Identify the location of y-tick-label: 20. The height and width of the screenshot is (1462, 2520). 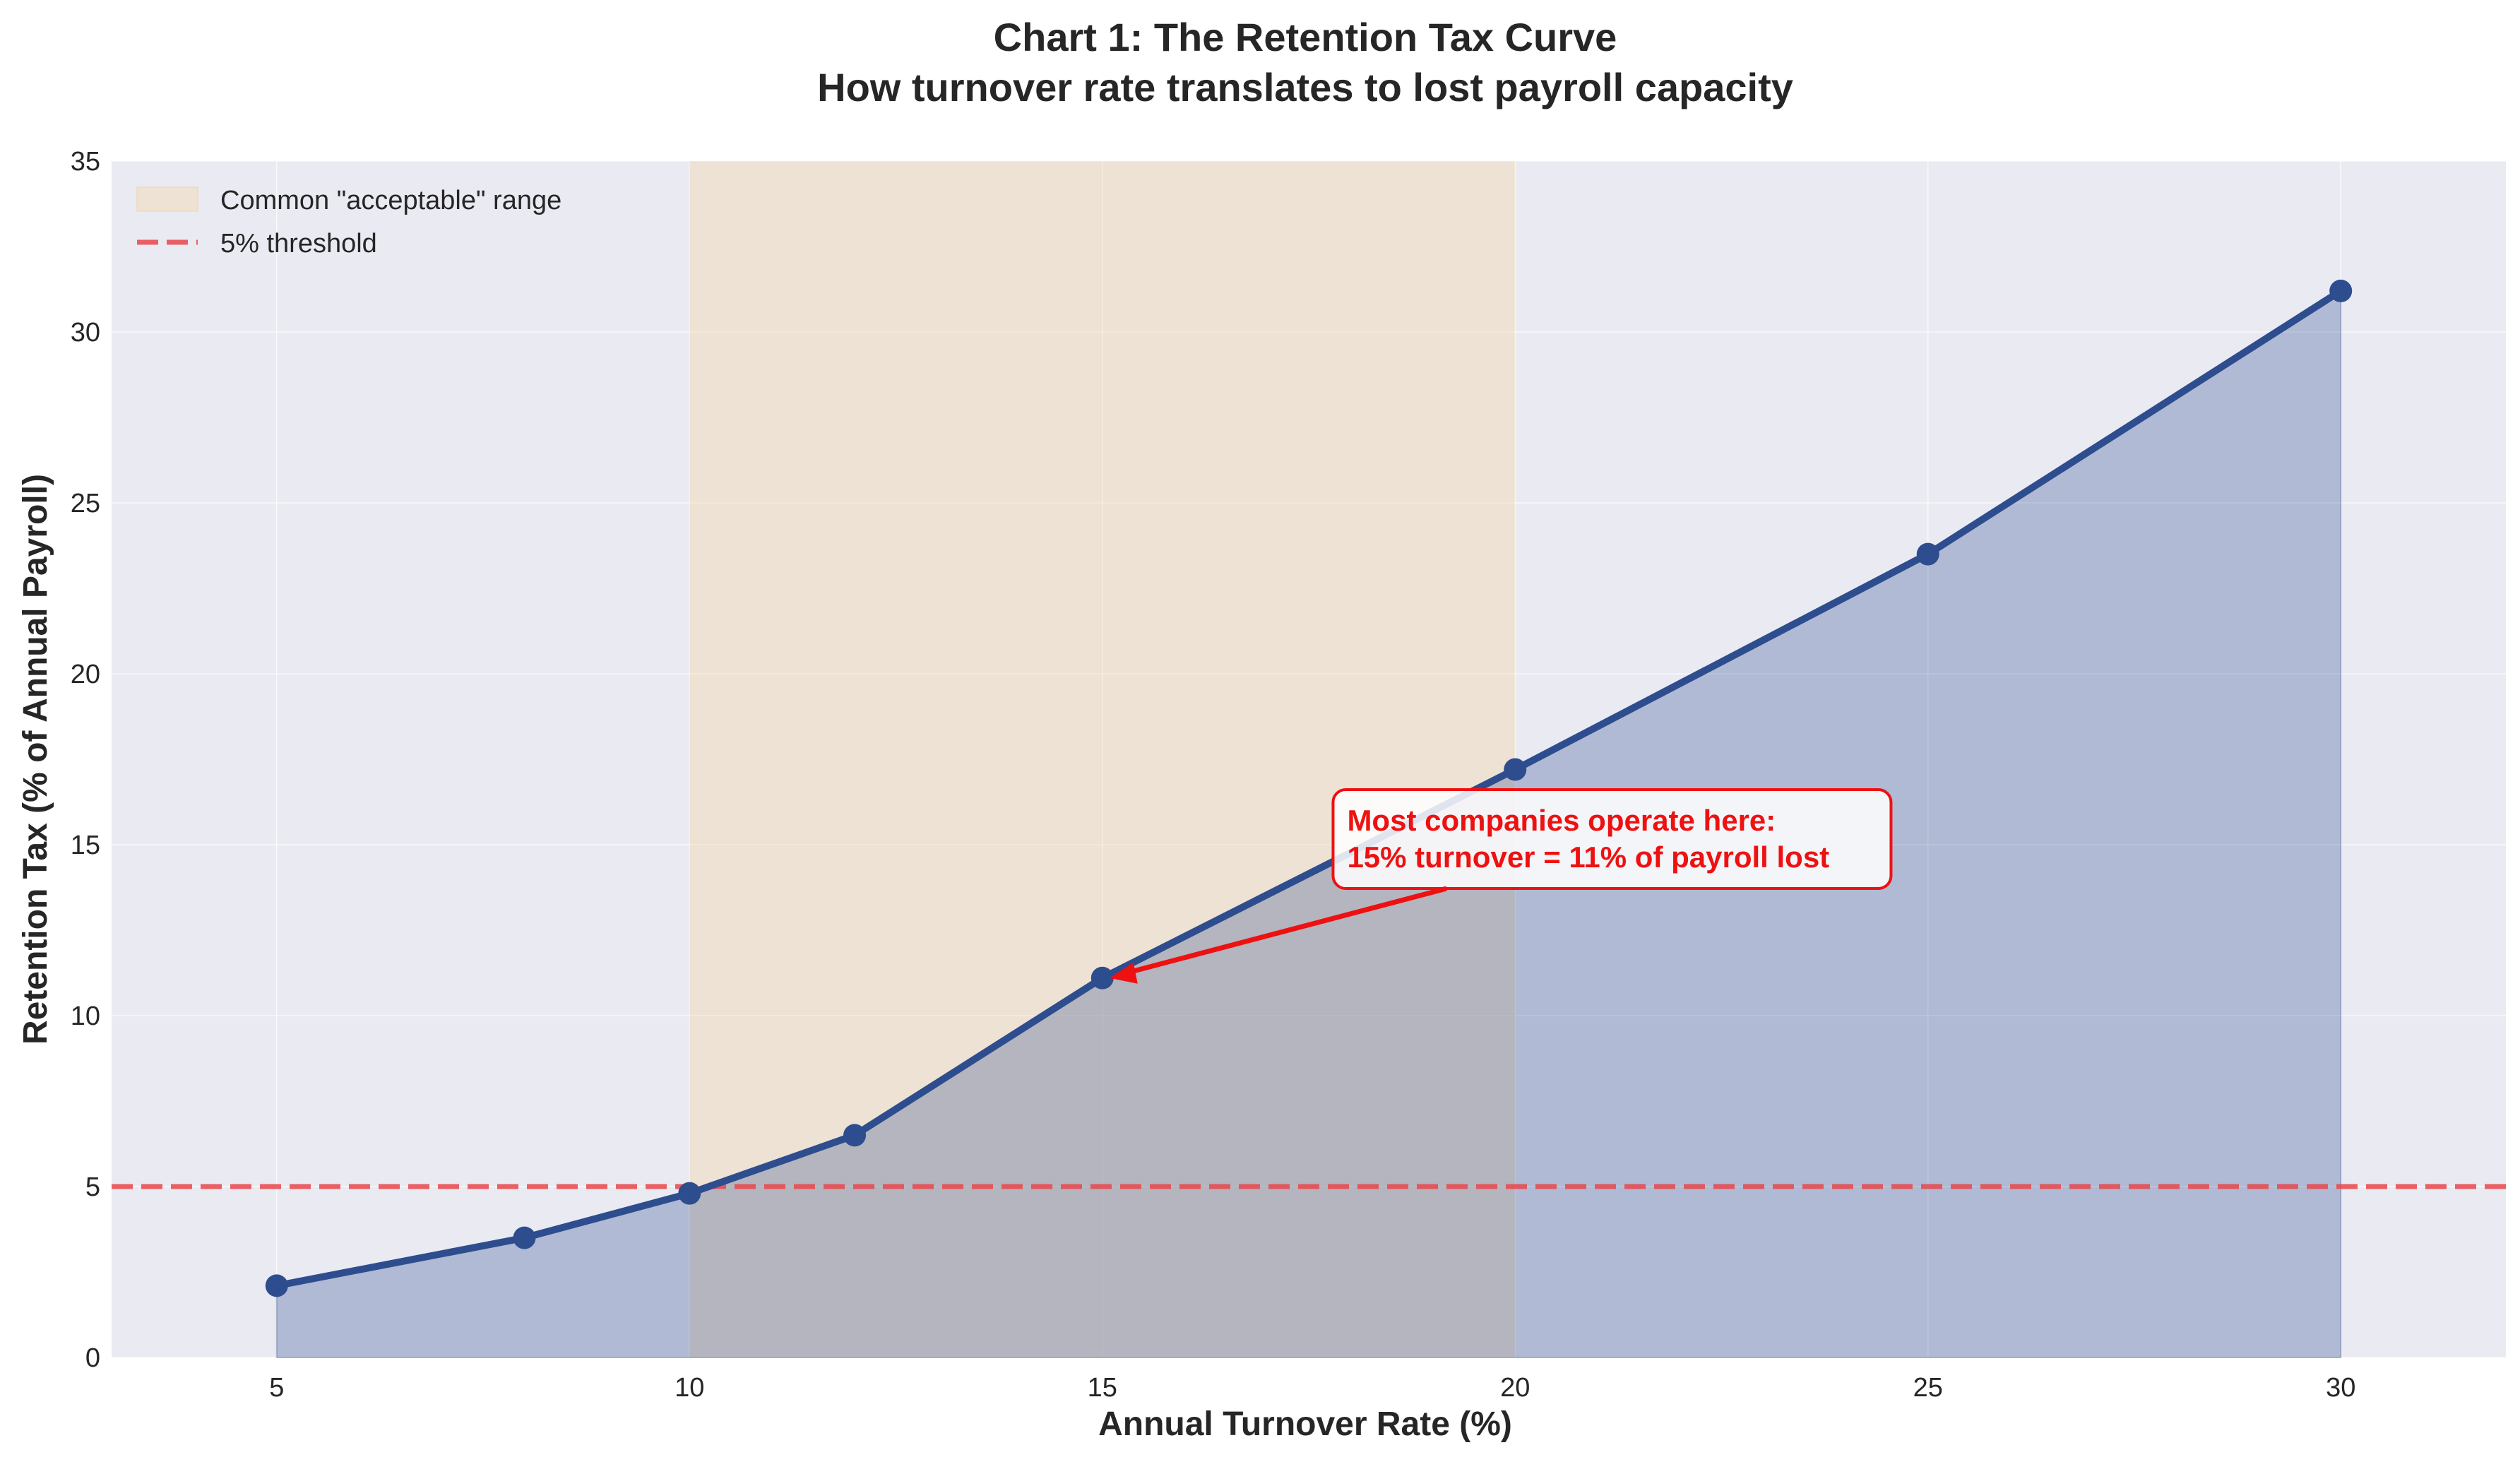
(86, 674).